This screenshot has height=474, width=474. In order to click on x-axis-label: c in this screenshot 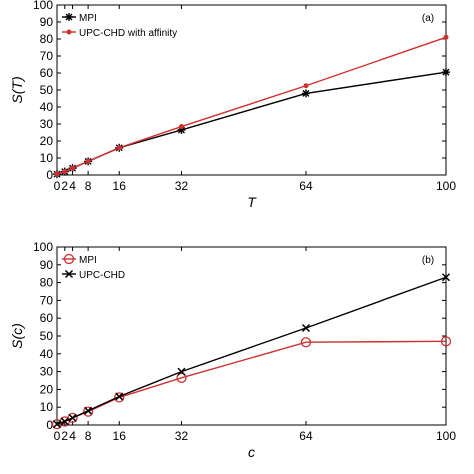, I will do `click(251, 452)`.